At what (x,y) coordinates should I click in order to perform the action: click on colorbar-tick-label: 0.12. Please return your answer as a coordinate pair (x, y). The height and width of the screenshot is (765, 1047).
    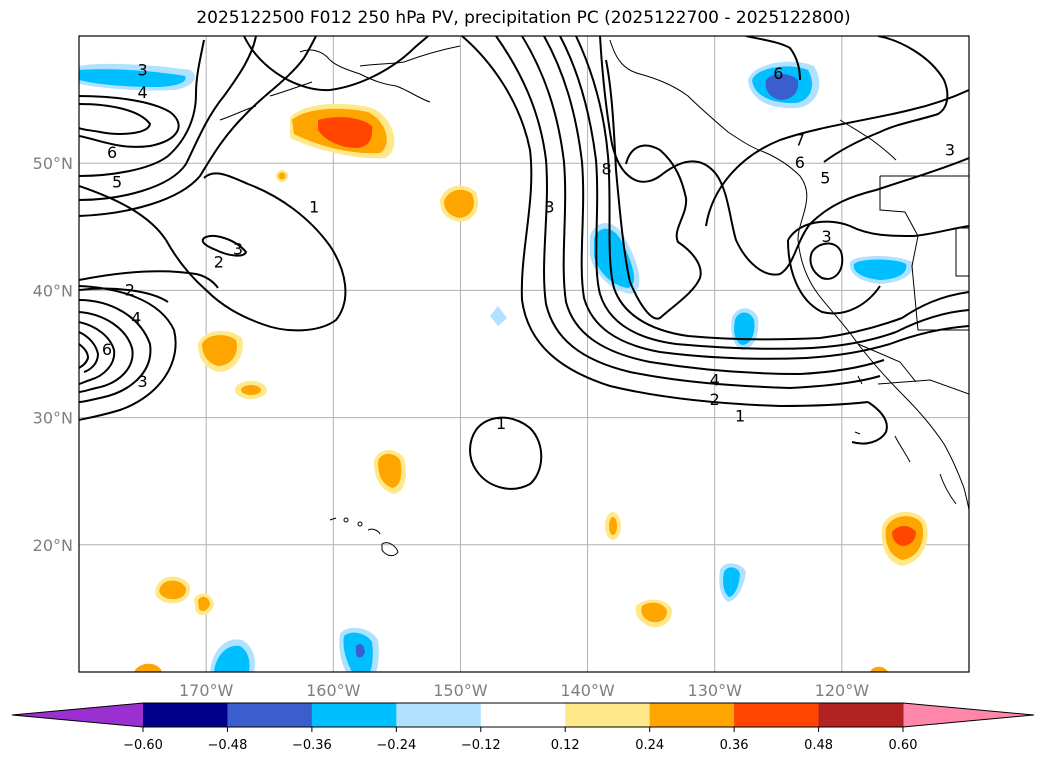
    Looking at the image, I should click on (565, 745).